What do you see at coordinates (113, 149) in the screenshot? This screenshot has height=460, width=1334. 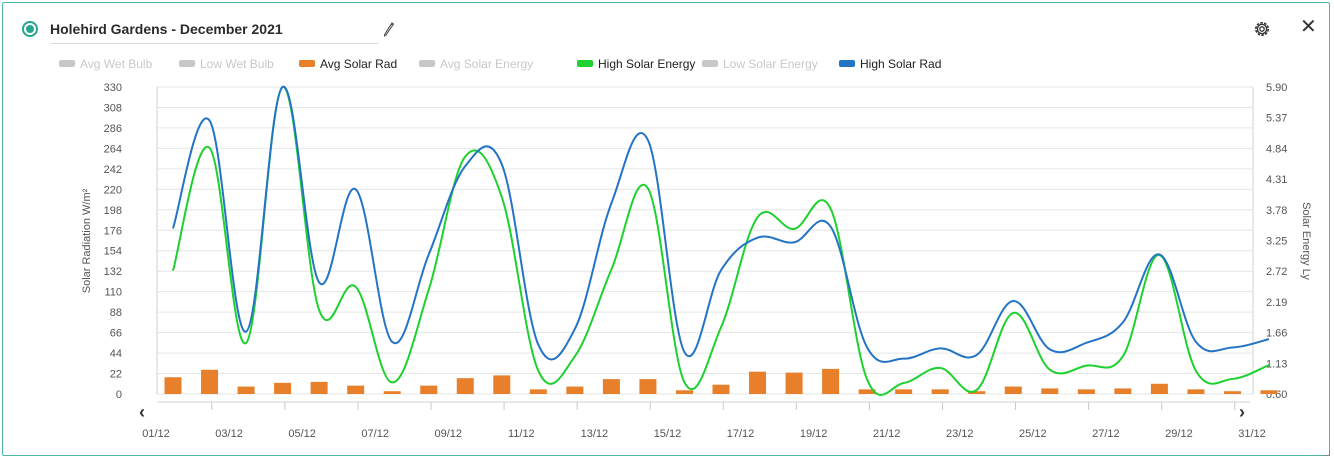 I see `y-left-tick-label: 264` at bounding box center [113, 149].